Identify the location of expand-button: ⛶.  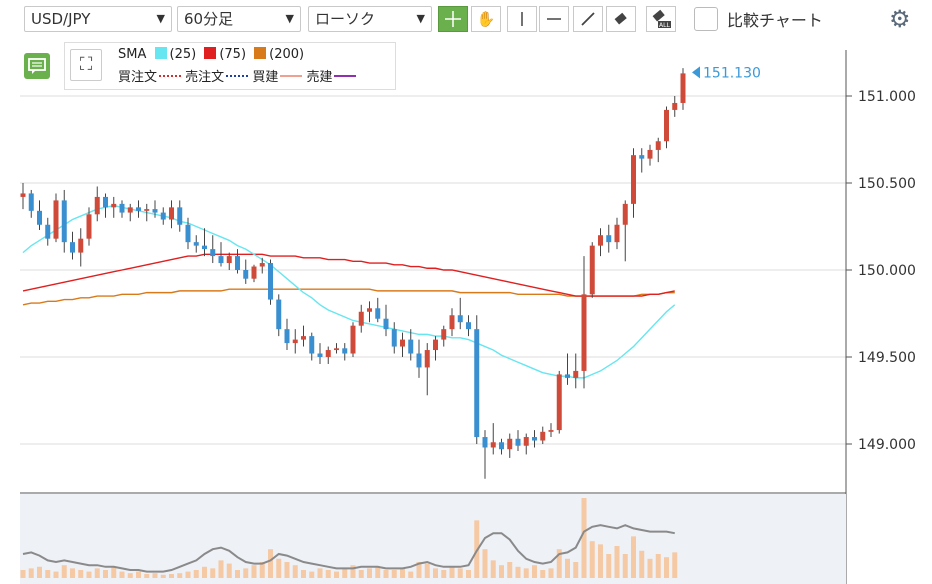
(86, 65).